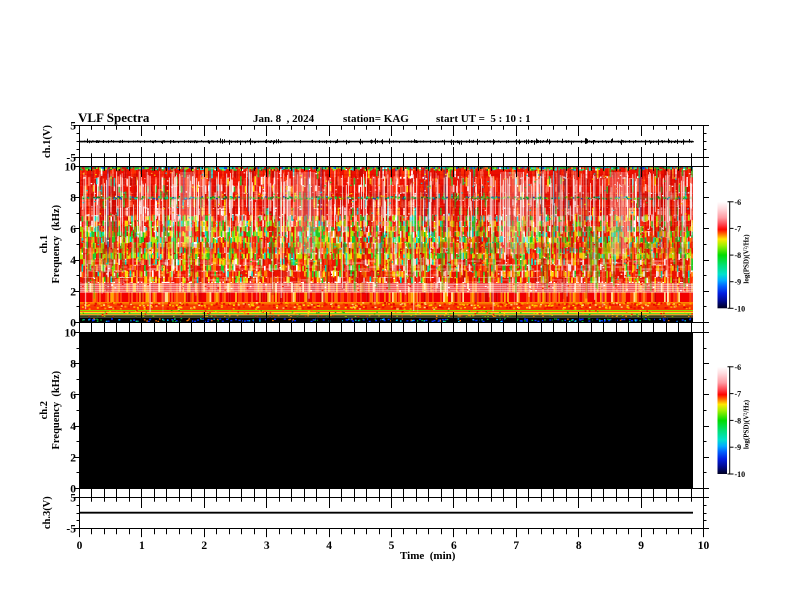 The image size is (792, 612). What do you see at coordinates (516, 546) in the screenshot?
I see `svg-text: 7` at bounding box center [516, 546].